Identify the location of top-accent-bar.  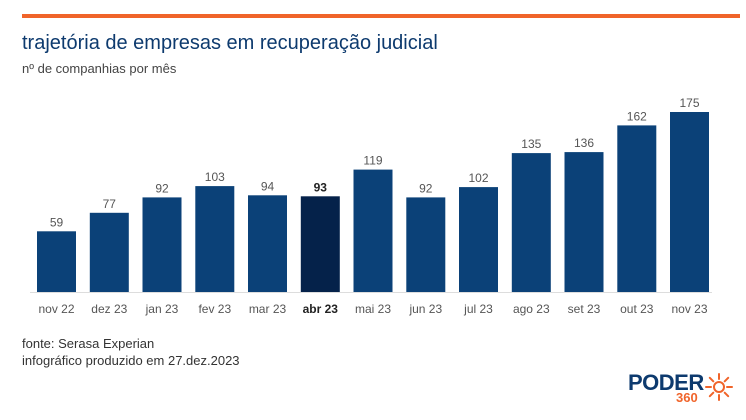
(381, 16).